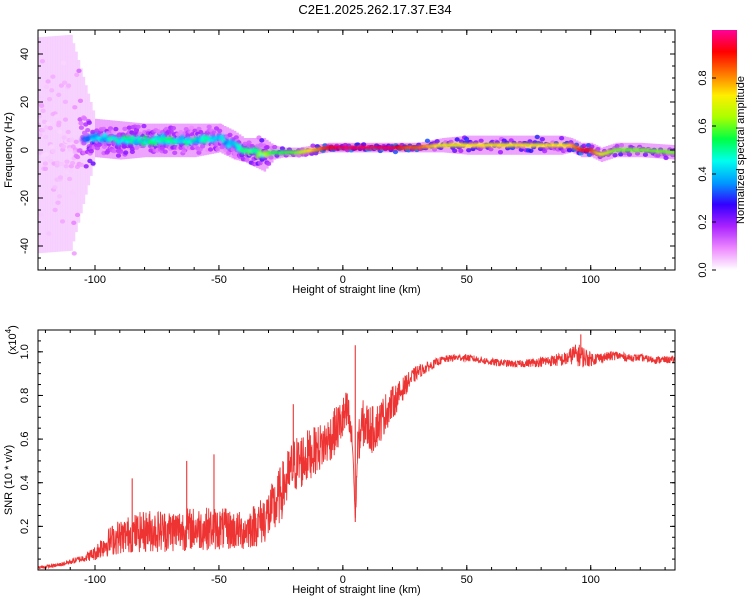 This screenshot has width=750, height=600. I want to click on colorbar-tick-label: 0.8, so click(703, 77).